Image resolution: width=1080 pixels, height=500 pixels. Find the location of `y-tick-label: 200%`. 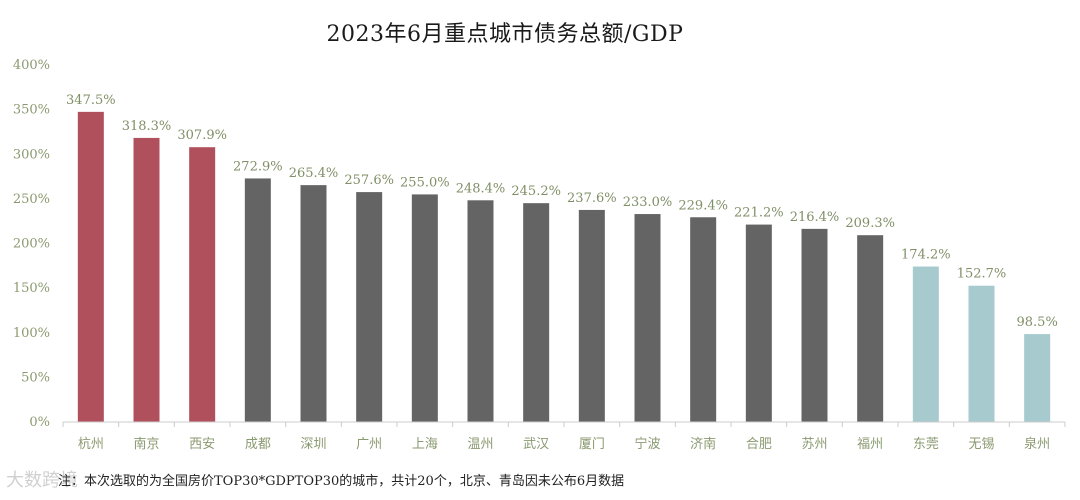

y-tick-label: 200% is located at coordinates (31, 244).